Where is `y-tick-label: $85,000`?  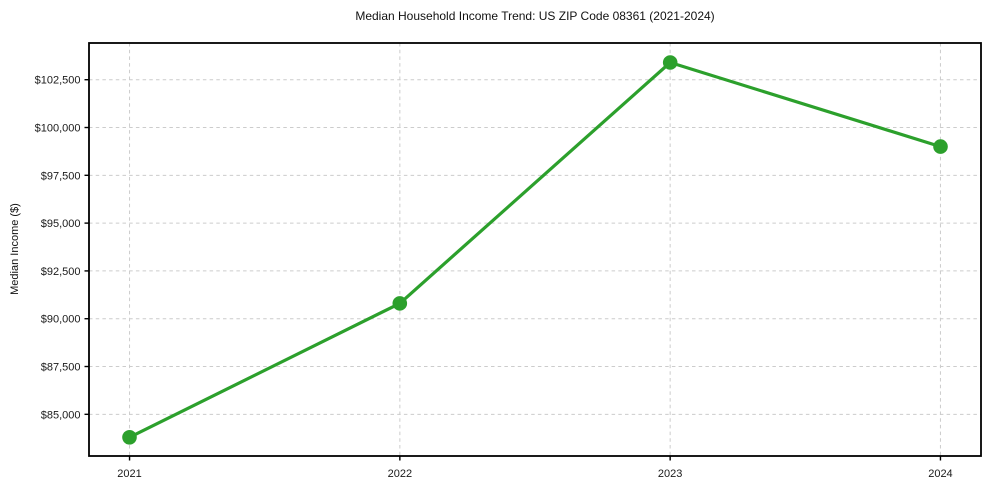
y-tick-label: $85,000 is located at coordinates (61, 415).